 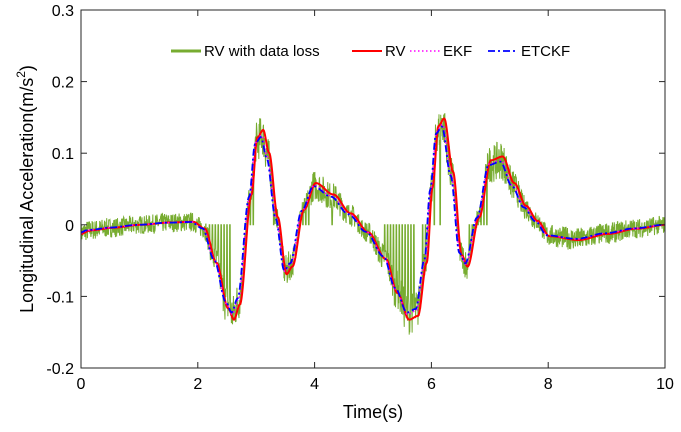 What do you see at coordinates (370, 51) in the screenshot?
I see `legend: RV with data loss RV EKF ETCKF` at bounding box center [370, 51].